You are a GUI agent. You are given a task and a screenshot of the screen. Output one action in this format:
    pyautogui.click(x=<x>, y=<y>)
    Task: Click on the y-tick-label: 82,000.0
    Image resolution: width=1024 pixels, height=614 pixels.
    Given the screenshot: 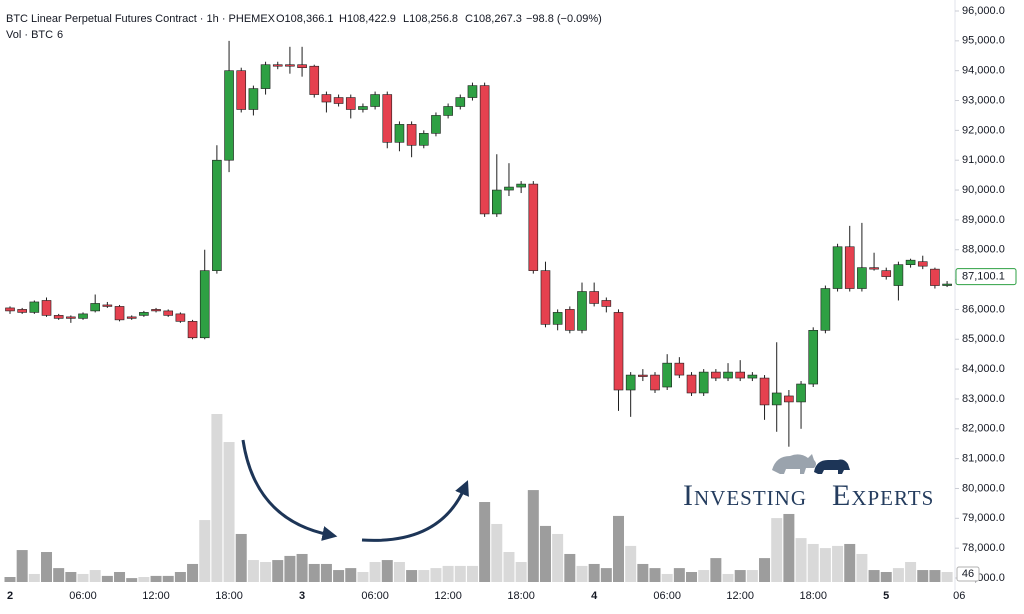 What is the action you would take?
    pyautogui.click(x=983, y=429)
    